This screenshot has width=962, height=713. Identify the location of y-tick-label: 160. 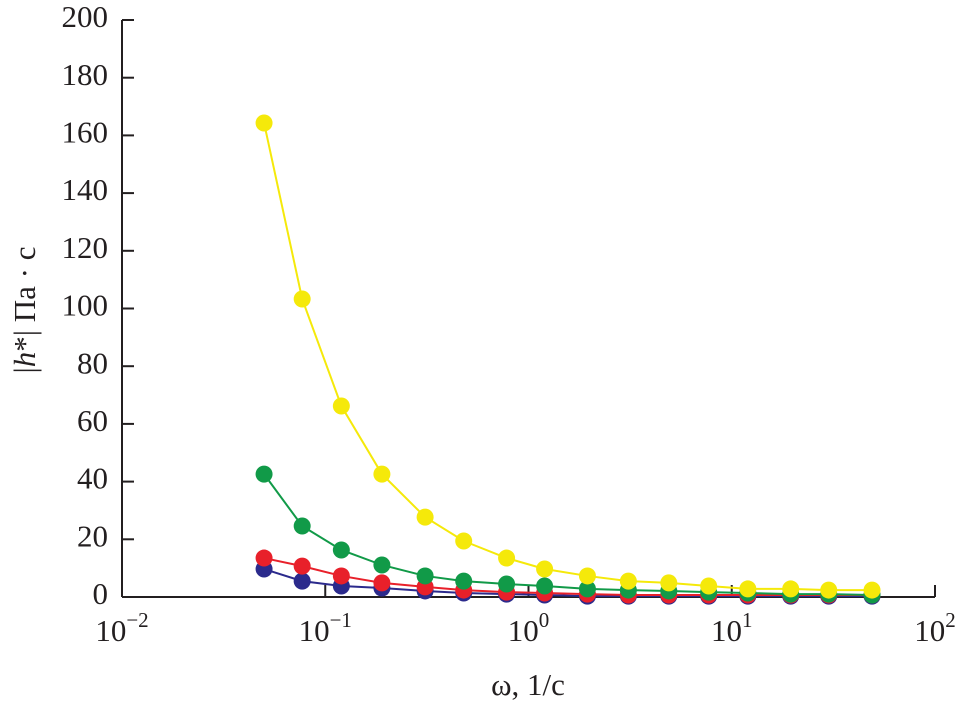
(85, 132).